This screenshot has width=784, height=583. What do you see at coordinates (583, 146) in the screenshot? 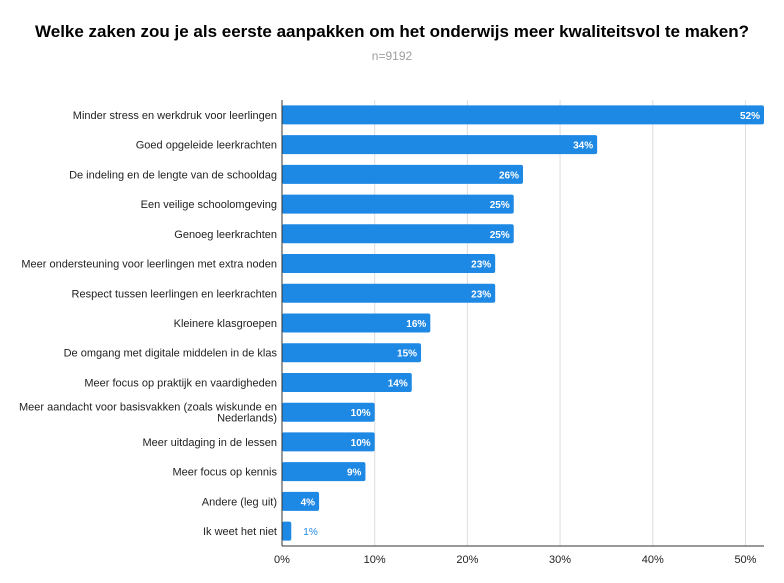
I see `data-label: 34%` at bounding box center [583, 146].